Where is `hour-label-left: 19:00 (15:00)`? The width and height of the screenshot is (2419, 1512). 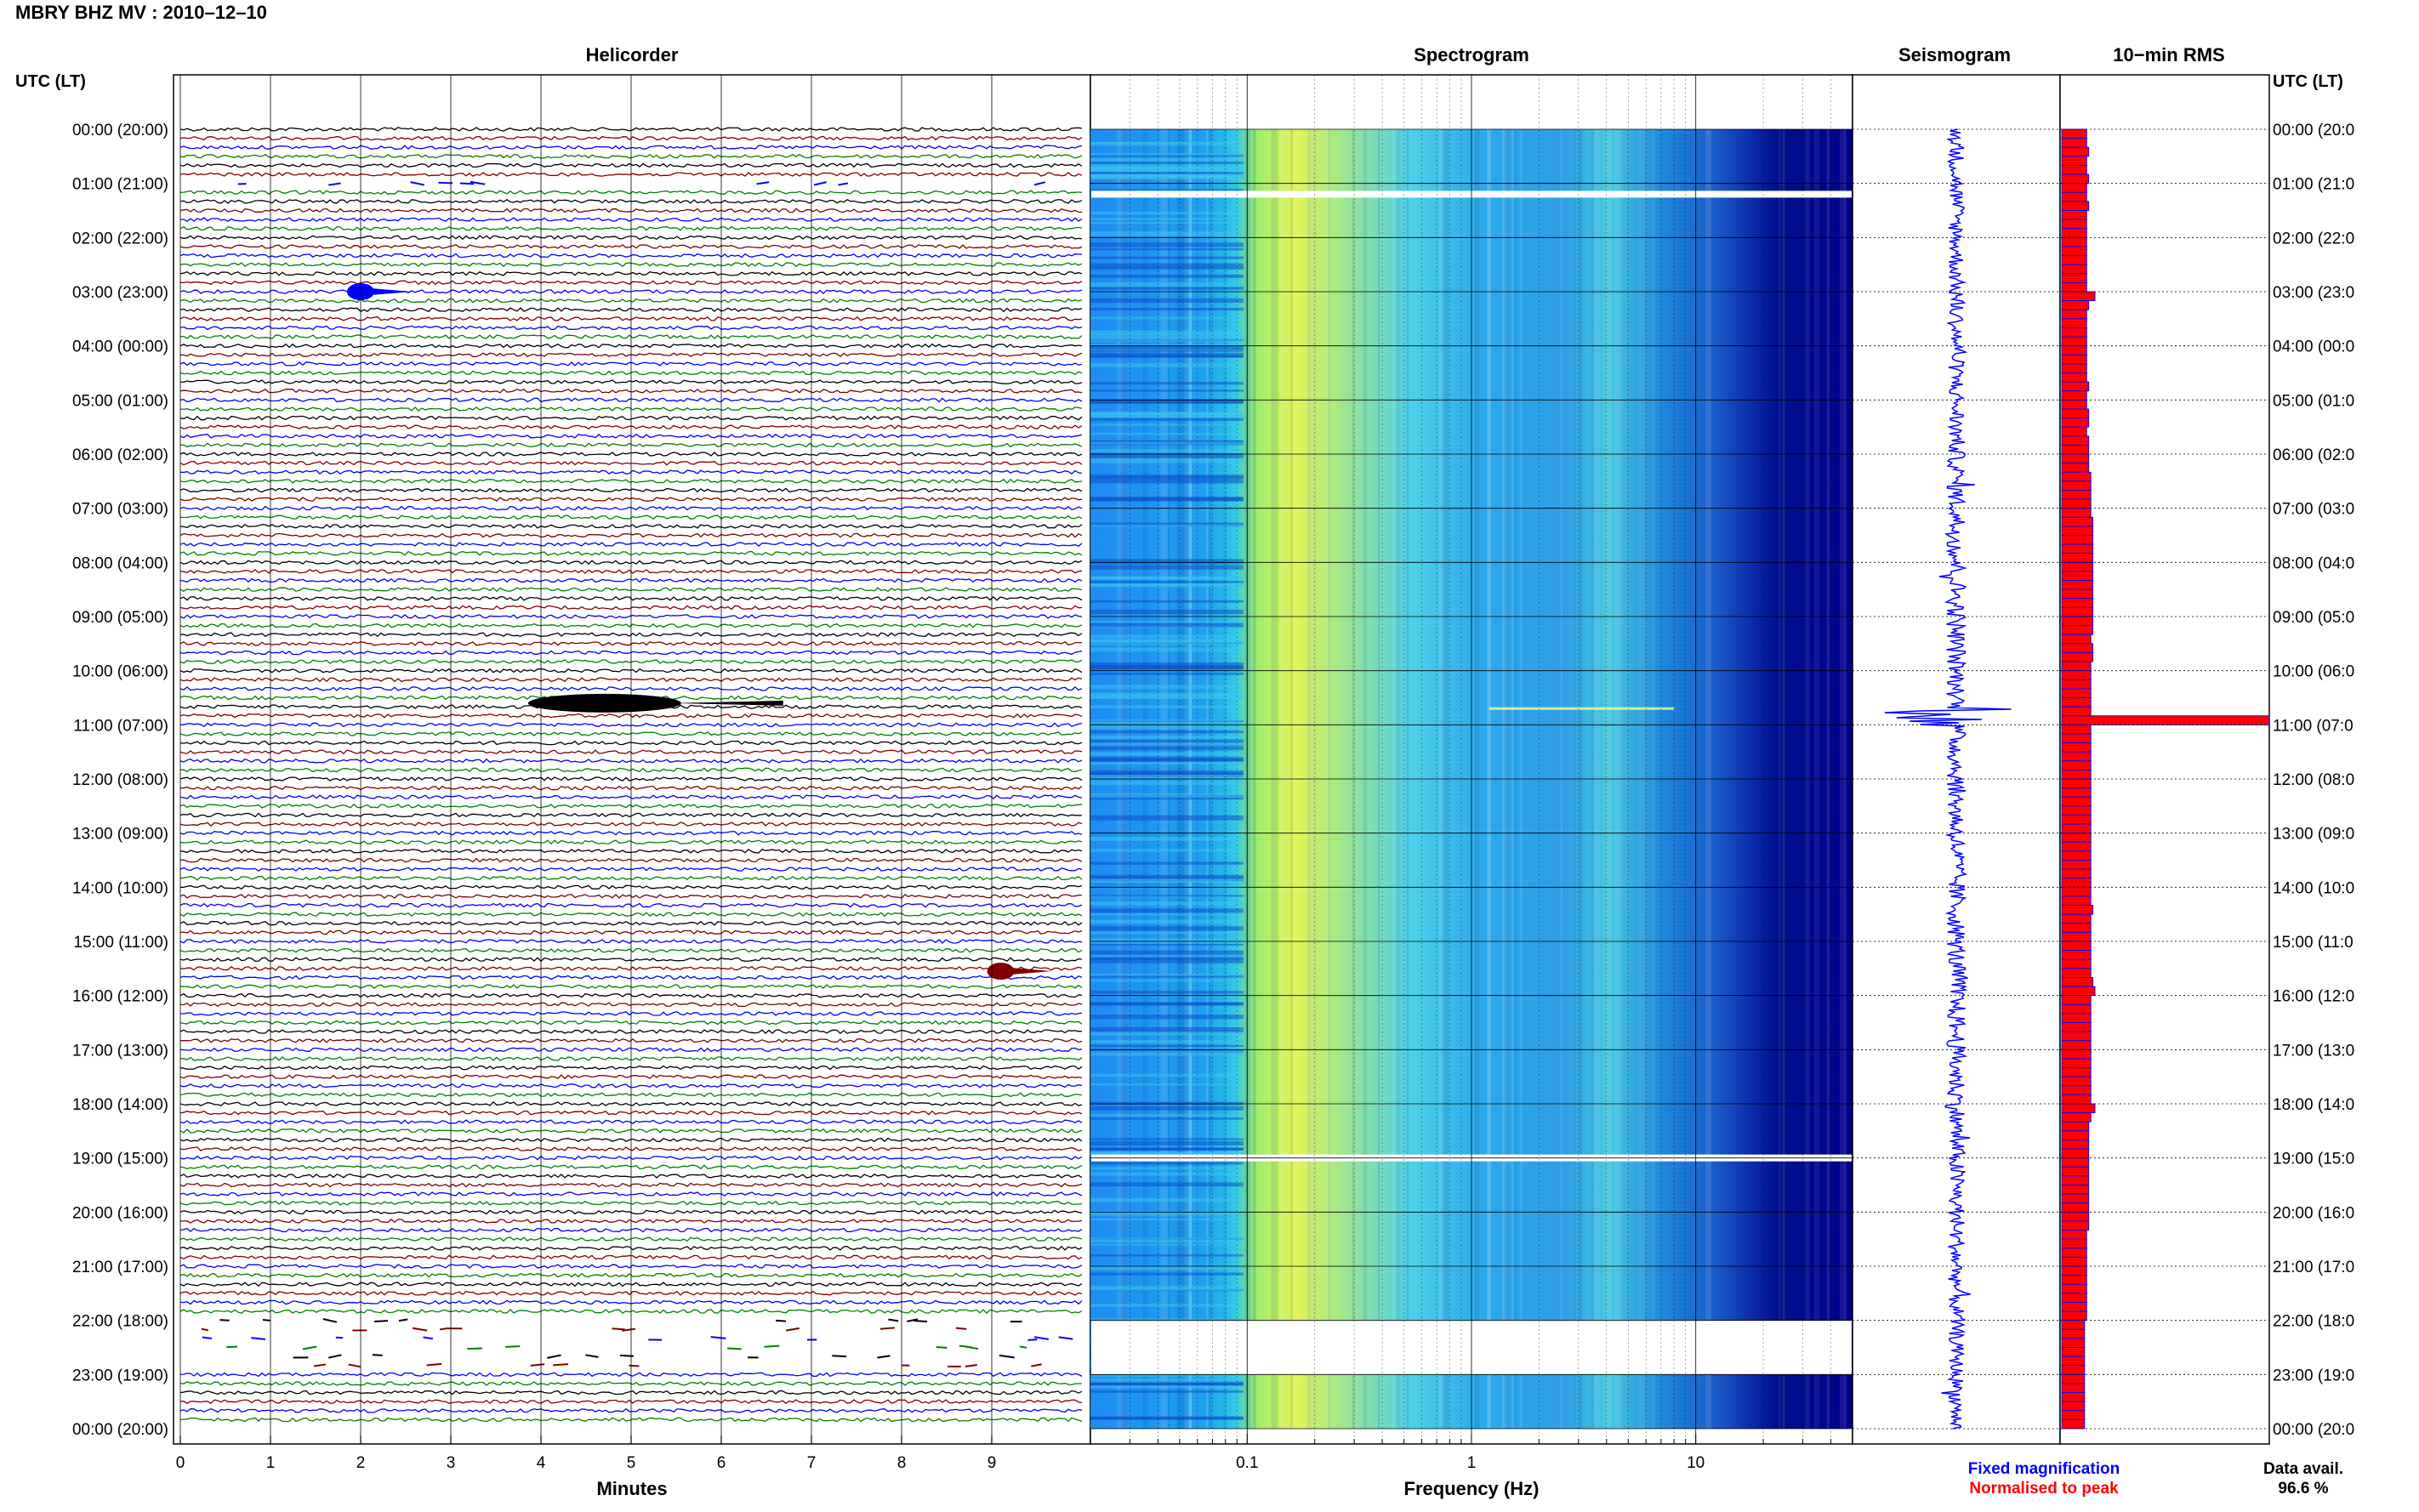 hour-label-left: 19:00 (15:00) is located at coordinates (120, 1159).